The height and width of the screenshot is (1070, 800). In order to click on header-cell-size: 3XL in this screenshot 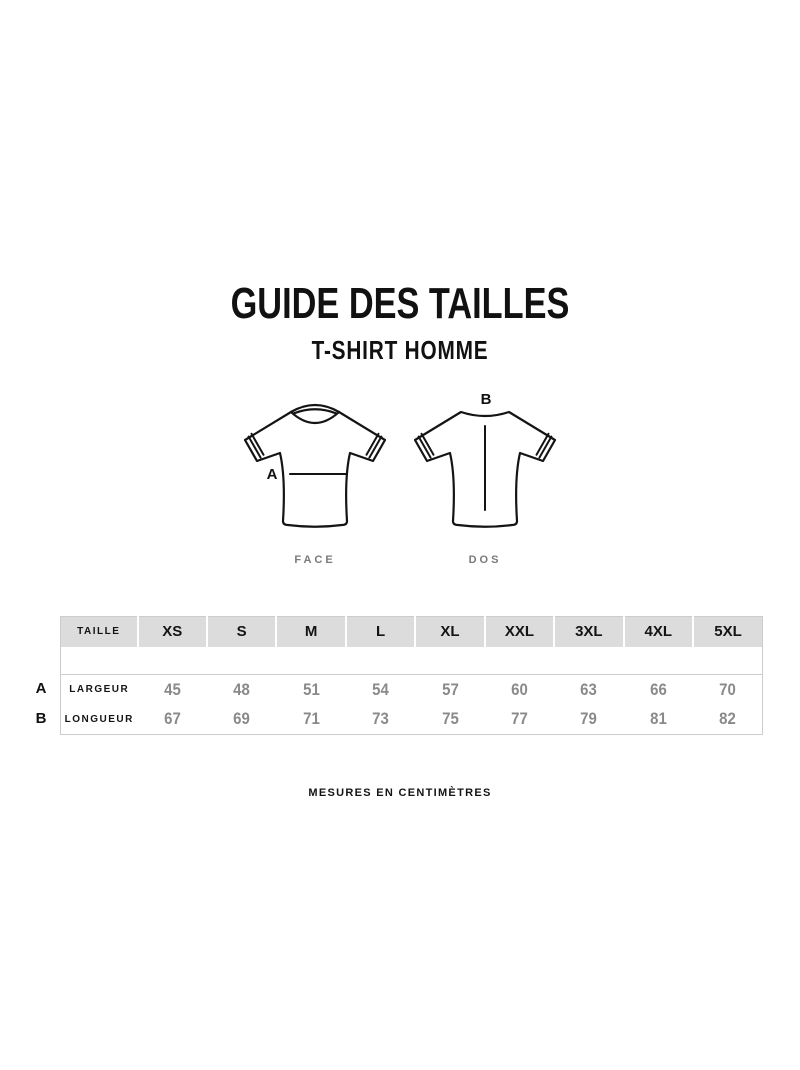, I will do `click(588, 631)`.